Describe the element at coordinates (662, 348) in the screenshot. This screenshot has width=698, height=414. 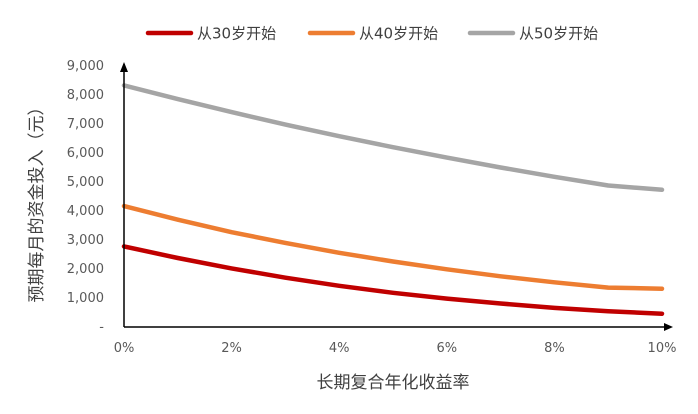
I see `x-tick-label: 10%` at that location.